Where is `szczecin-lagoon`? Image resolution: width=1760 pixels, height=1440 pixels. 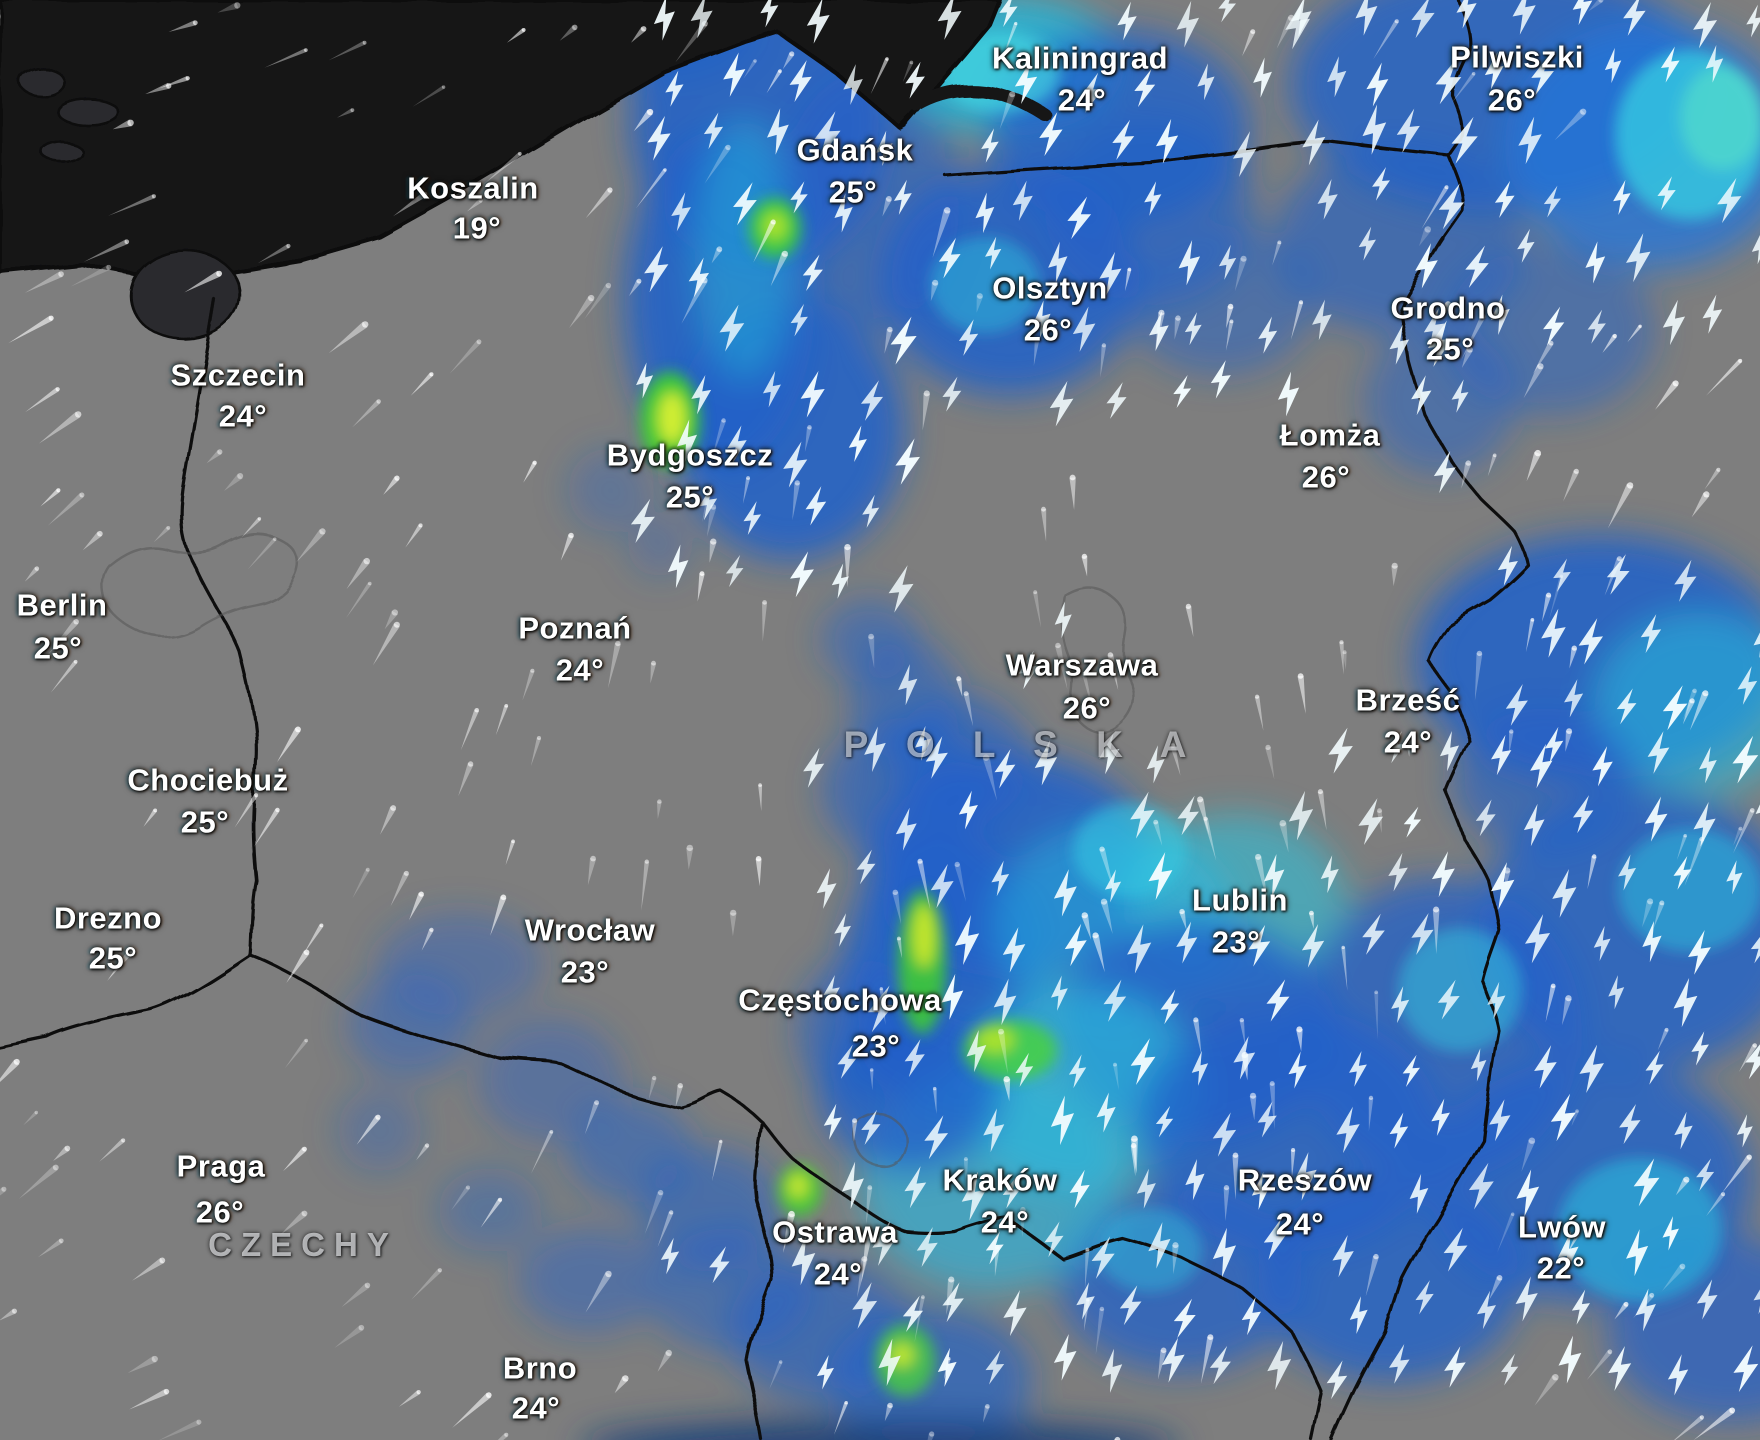 szczecin-lagoon is located at coordinates (185, 295).